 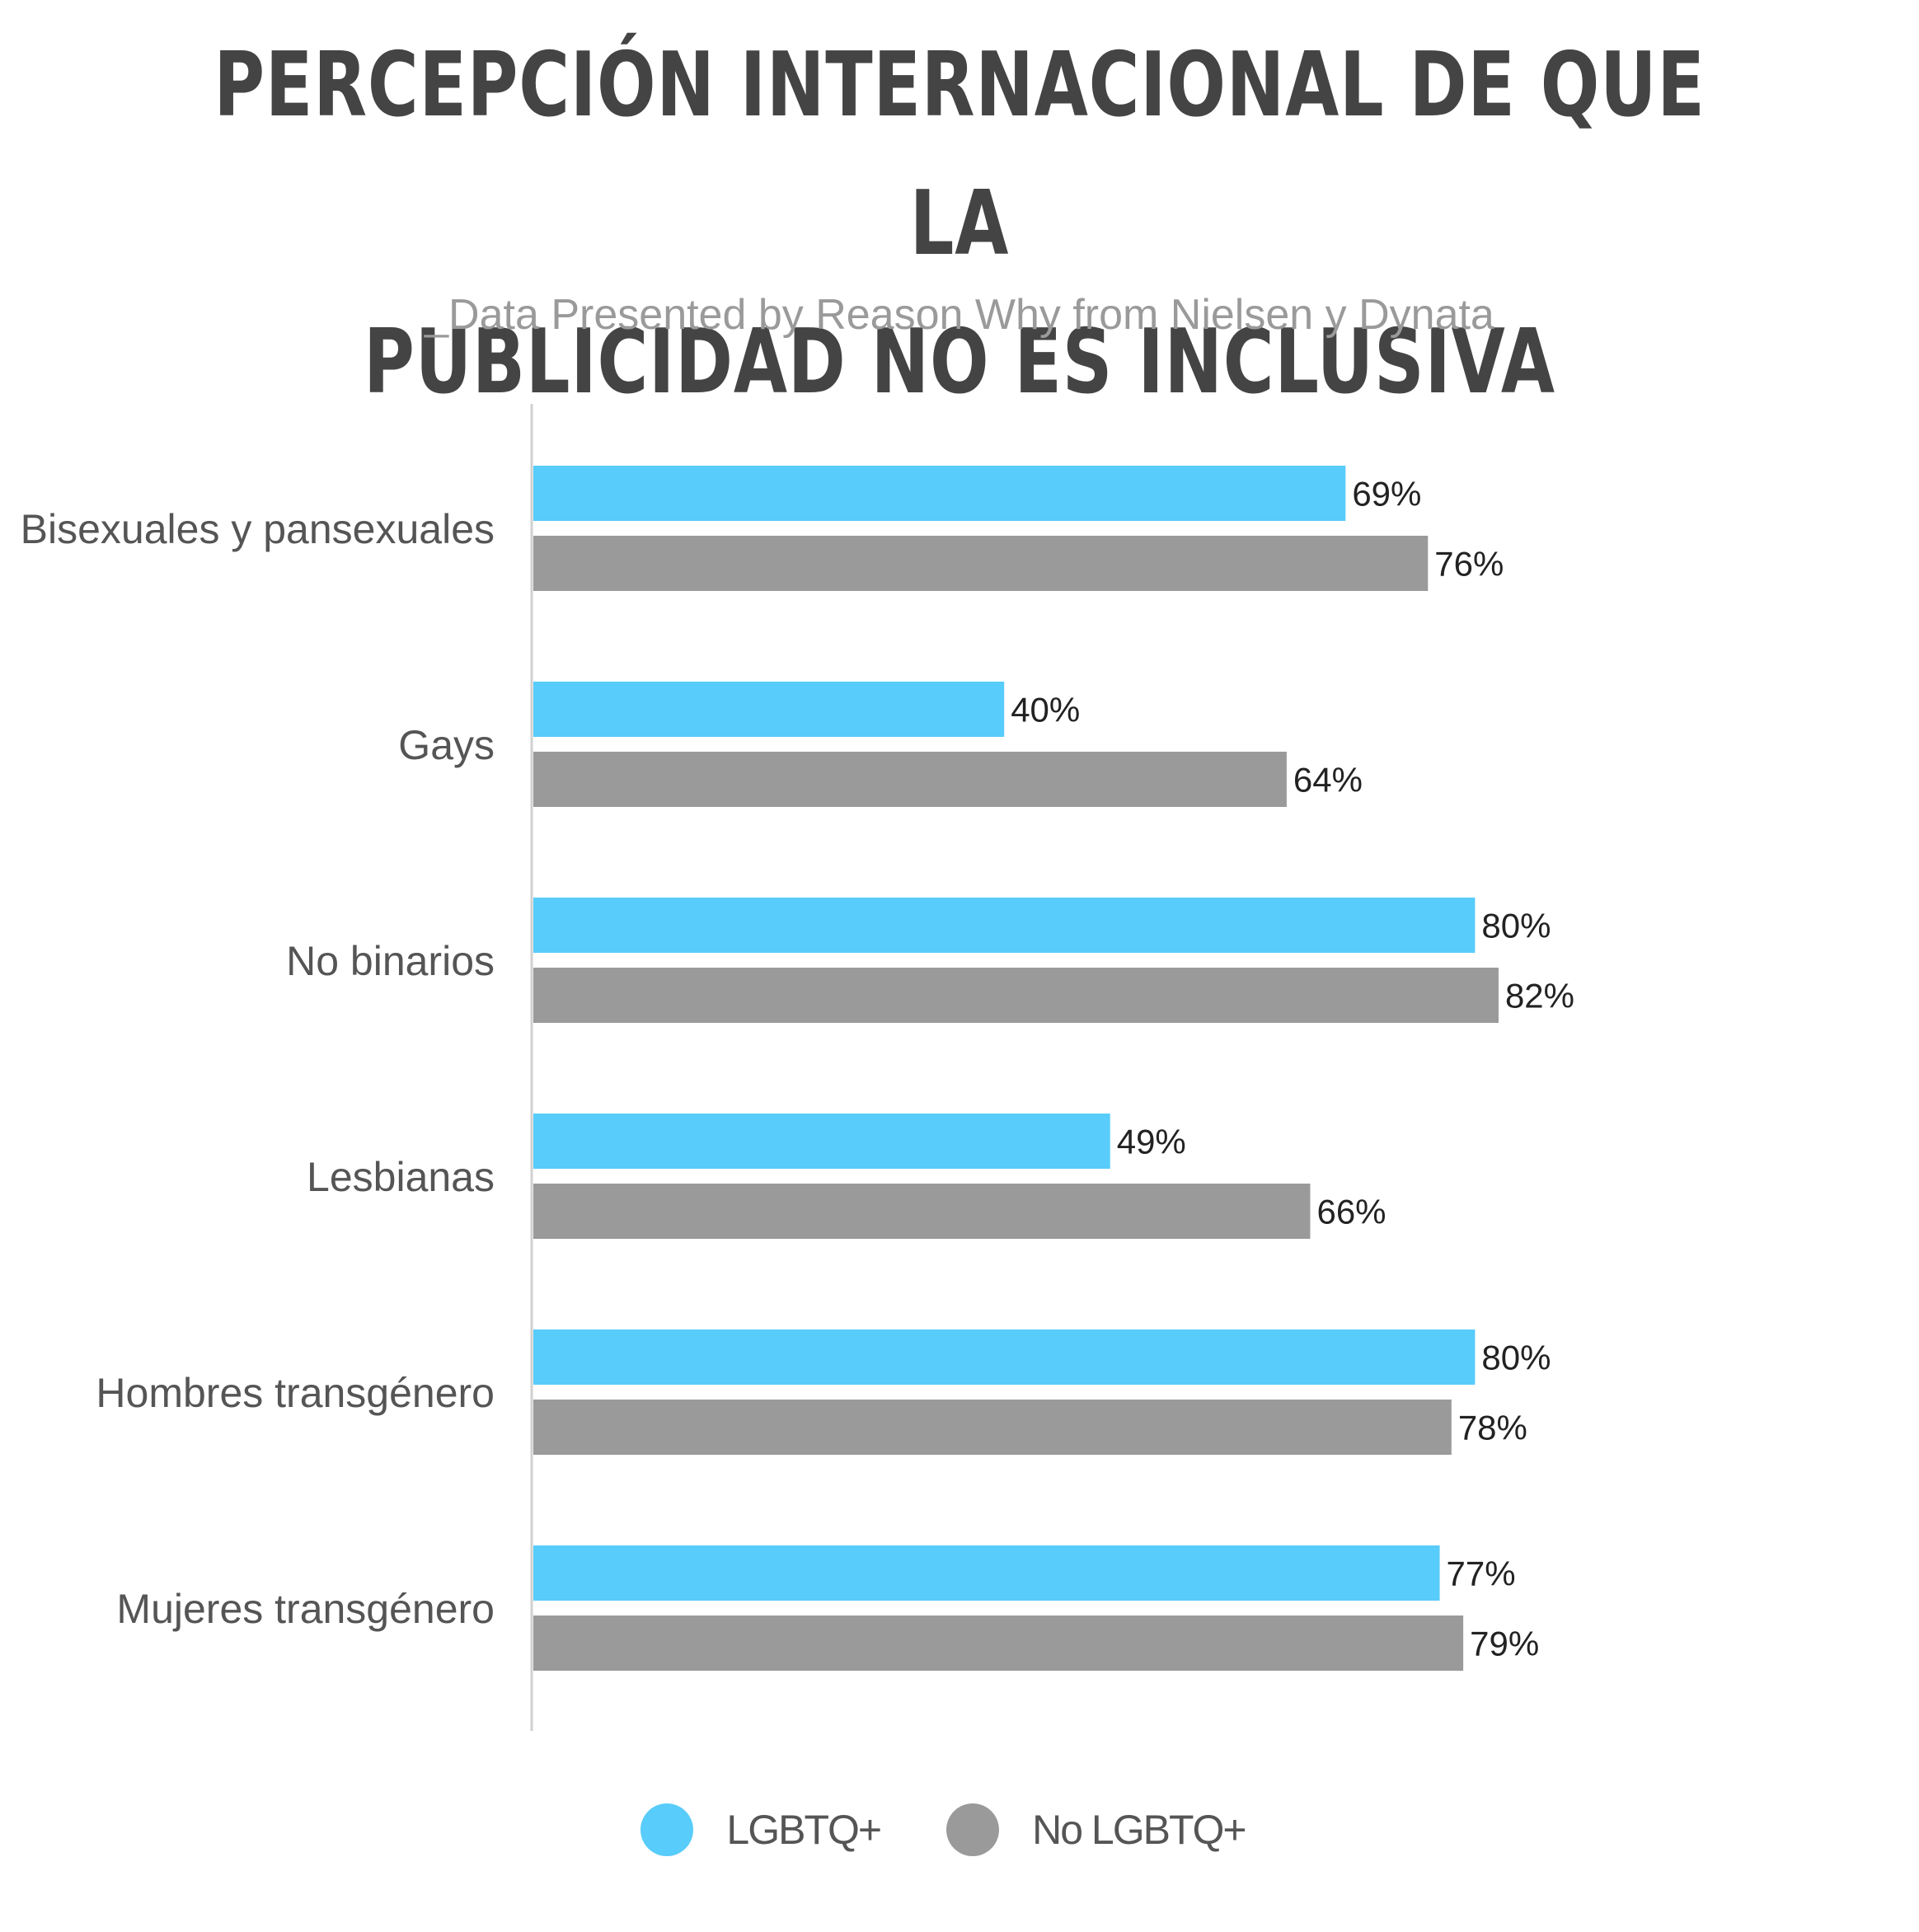 I want to click on value-label-no-lgbtq-bisexuales-y-pansexuales: 76%, so click(x=1469, y=564).